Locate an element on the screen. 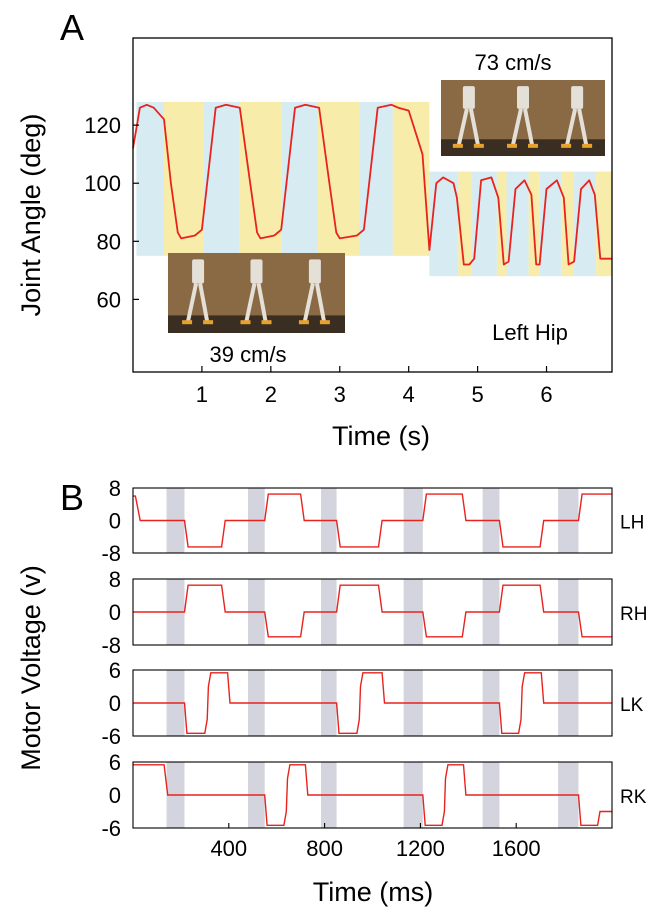 Image resolution: width=658 pixels, height=913 pixels. subplot-lk: 6 0 -6 LK is located at coordinates (372, 703).